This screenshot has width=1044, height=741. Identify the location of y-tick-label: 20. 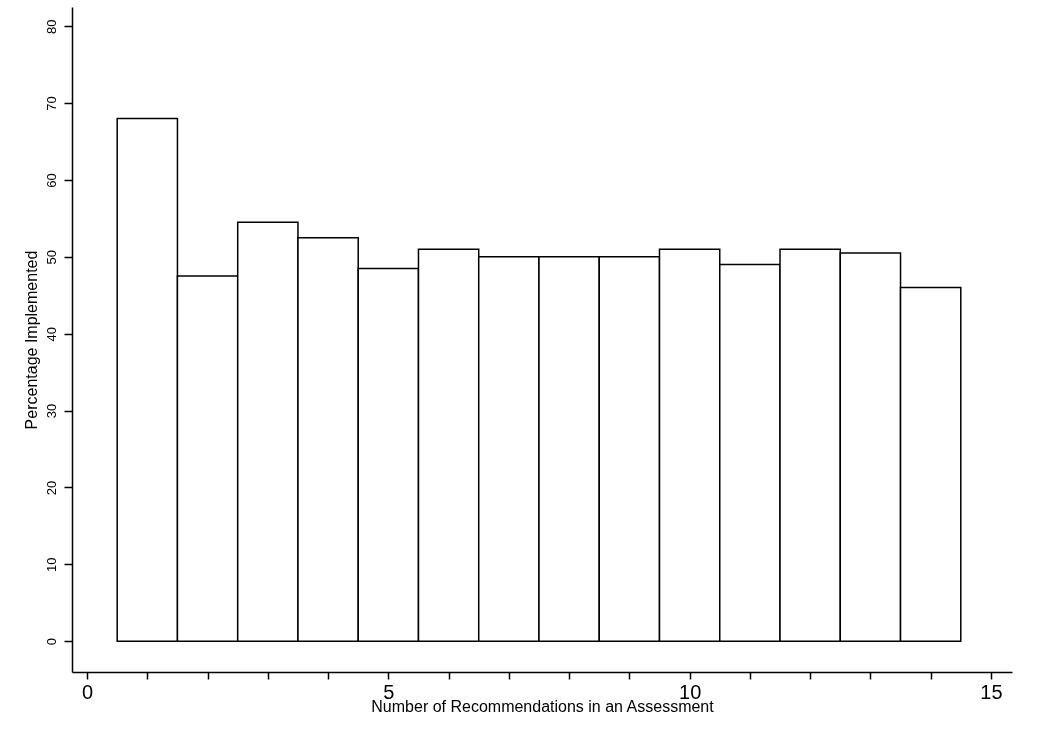
(51, 488).